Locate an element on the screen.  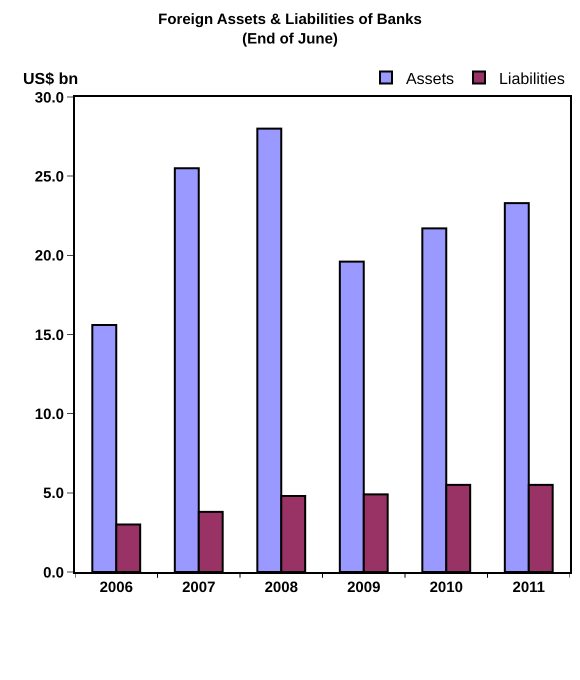
x-tick-label: 2008 is located at coordinates (281, 587).